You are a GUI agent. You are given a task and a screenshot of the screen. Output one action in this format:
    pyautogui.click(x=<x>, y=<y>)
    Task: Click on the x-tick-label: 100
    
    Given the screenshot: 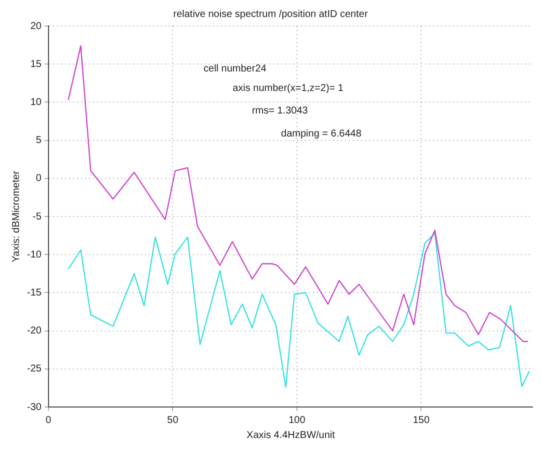 What is the action you would take?
    pyautogui.click(x=297, y=420)
    